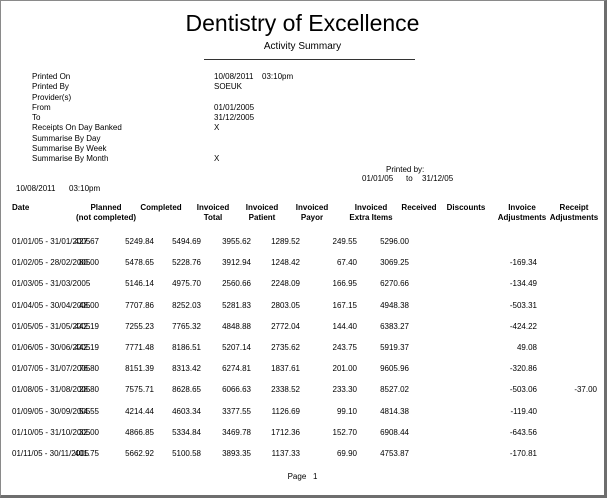 The width and height of the screenshot is (607, 498). I want to click on row-value: 6270.66, so click(394, 284).